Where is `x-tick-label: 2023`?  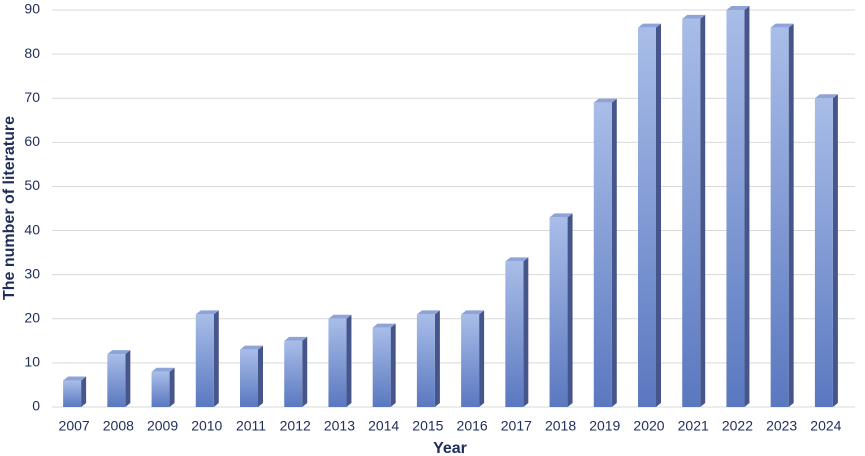
x-tick-label: 2023 is located at coordinates (781, 426).